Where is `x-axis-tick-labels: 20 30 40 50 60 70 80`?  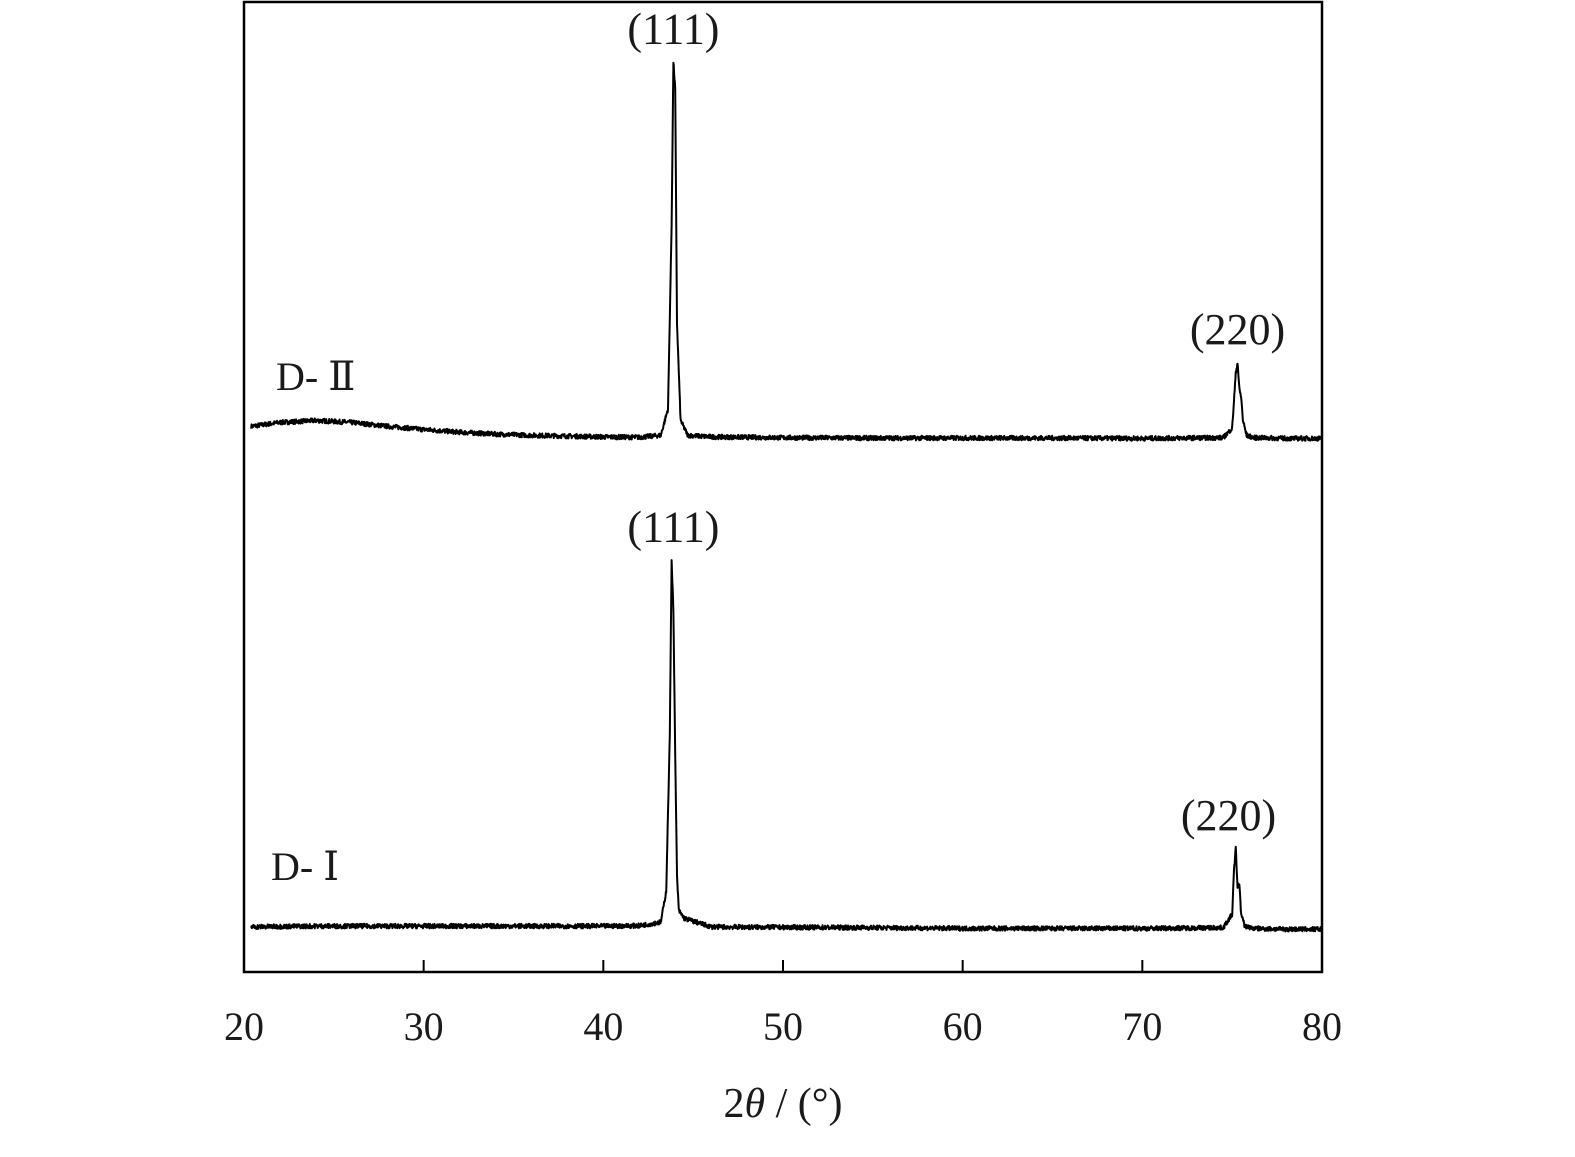 x-axis-tick-labels: 20 30 40 50 60 70 80 is located at coordinates (783, 1026).